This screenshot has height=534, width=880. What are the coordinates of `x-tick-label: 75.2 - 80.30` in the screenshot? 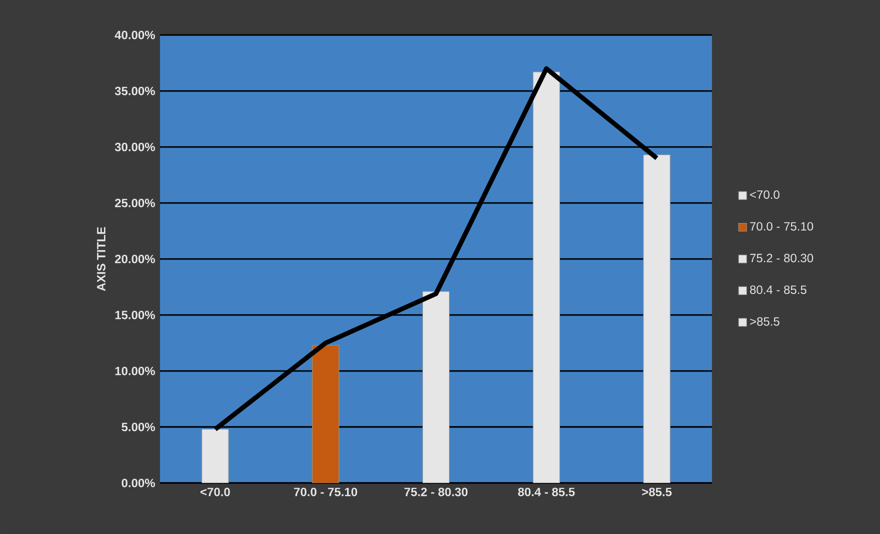 It's located at (436, 492).